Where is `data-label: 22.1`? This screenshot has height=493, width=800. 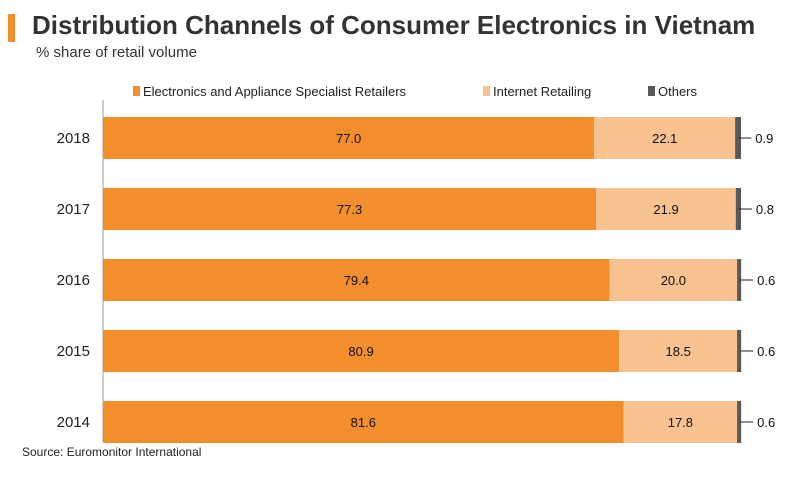
data-label: 22.1 is located at coordinates (664, 138).